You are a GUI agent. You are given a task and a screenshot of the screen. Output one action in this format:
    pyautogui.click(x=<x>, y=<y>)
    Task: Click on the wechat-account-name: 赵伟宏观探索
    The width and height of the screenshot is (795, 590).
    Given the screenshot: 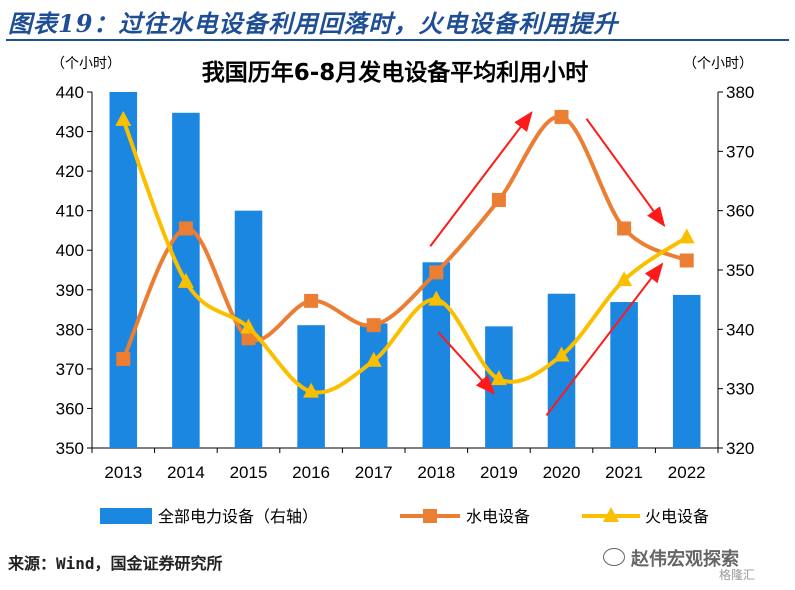 What is the action you would take?
    pyautogui.click(x=685, y=559)
    